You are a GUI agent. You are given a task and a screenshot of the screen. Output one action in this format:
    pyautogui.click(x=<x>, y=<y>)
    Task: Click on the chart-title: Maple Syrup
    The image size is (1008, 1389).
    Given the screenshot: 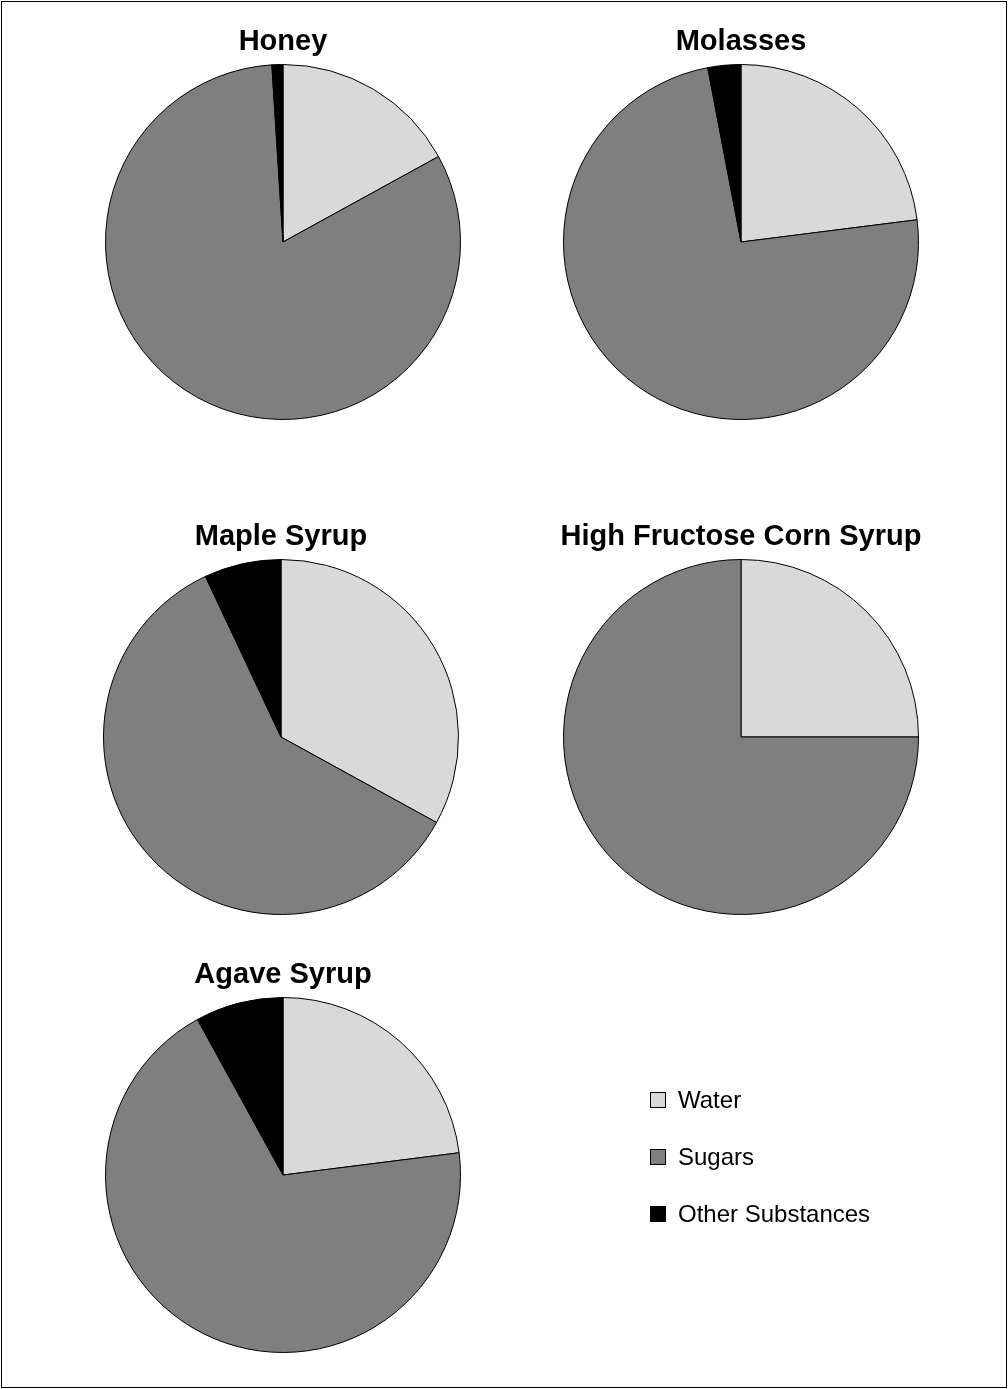 What is the action you would take?
    pyautogui.click(x=281, y=535)
    